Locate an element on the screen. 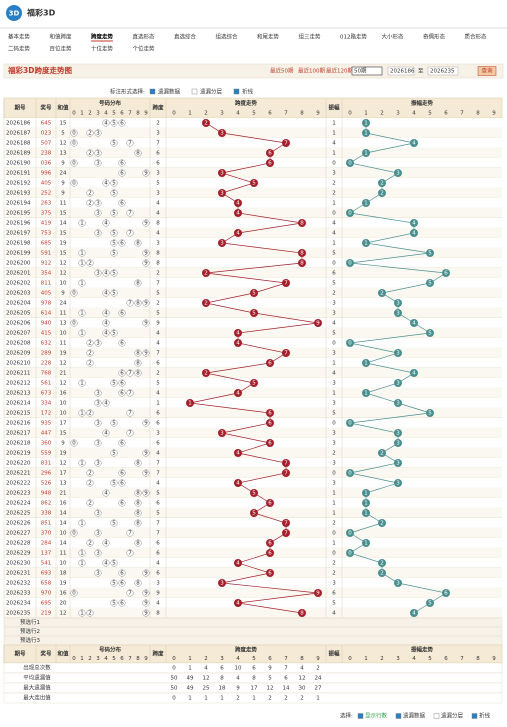 The image size is (507, 727). issue: 2026197 is located at coordinates (18, 234).